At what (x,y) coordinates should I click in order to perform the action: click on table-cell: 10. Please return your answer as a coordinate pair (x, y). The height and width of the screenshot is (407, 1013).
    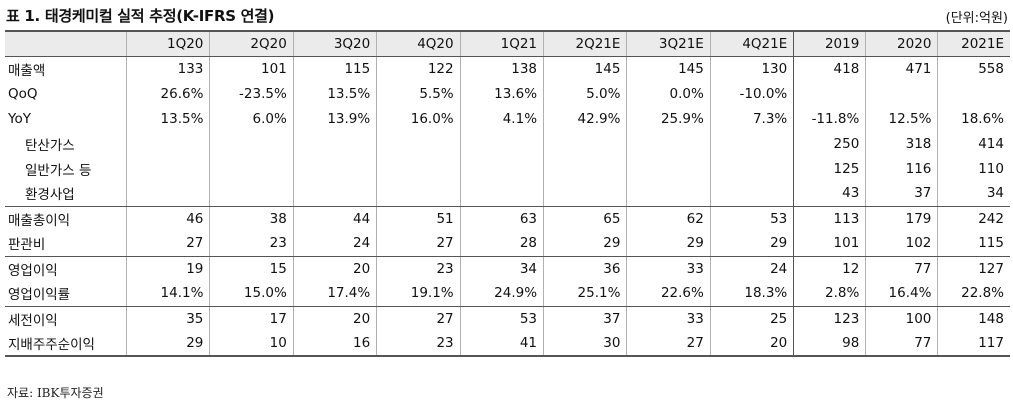
    Looking at the image, I should click on (251, 344).